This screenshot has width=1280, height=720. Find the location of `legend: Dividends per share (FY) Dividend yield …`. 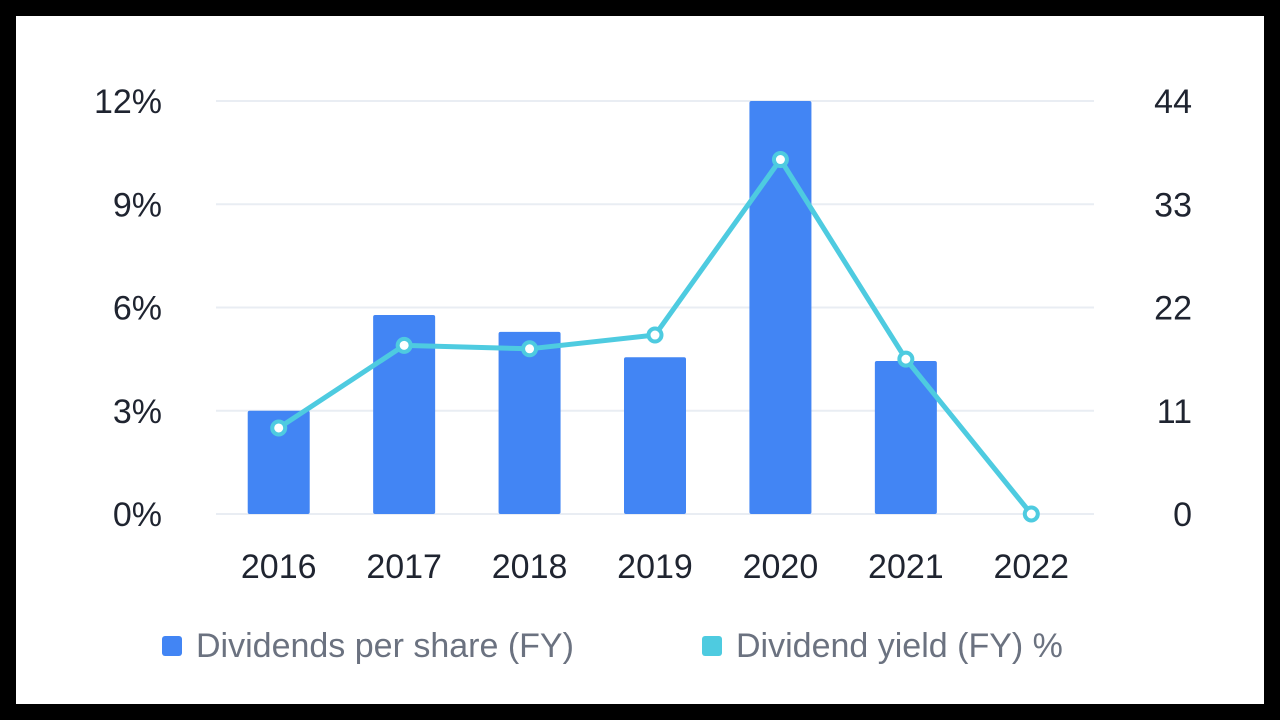

legend: Dividends per share (FY) Dividend yield … is located at coordinates (612, 646).